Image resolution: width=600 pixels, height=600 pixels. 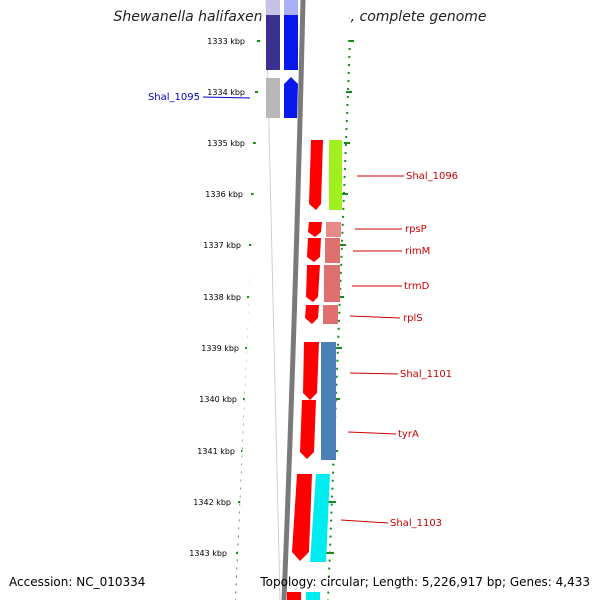 I want to click on gene-red-trmD, so click(x=313, y=283).